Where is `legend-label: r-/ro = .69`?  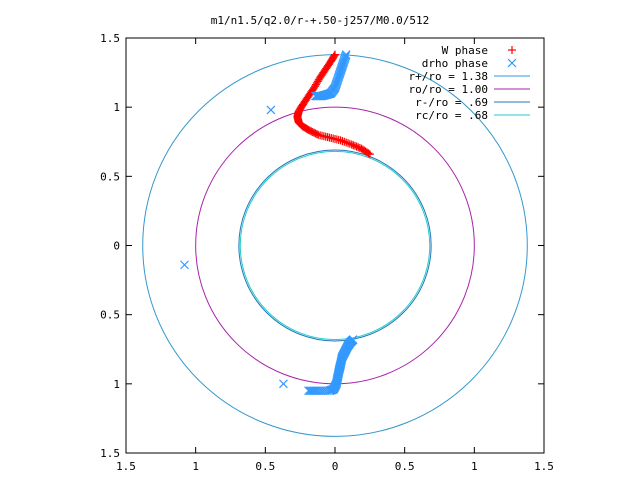 legend-label: r-/ro = .69 is located at coordinates (451, 102).